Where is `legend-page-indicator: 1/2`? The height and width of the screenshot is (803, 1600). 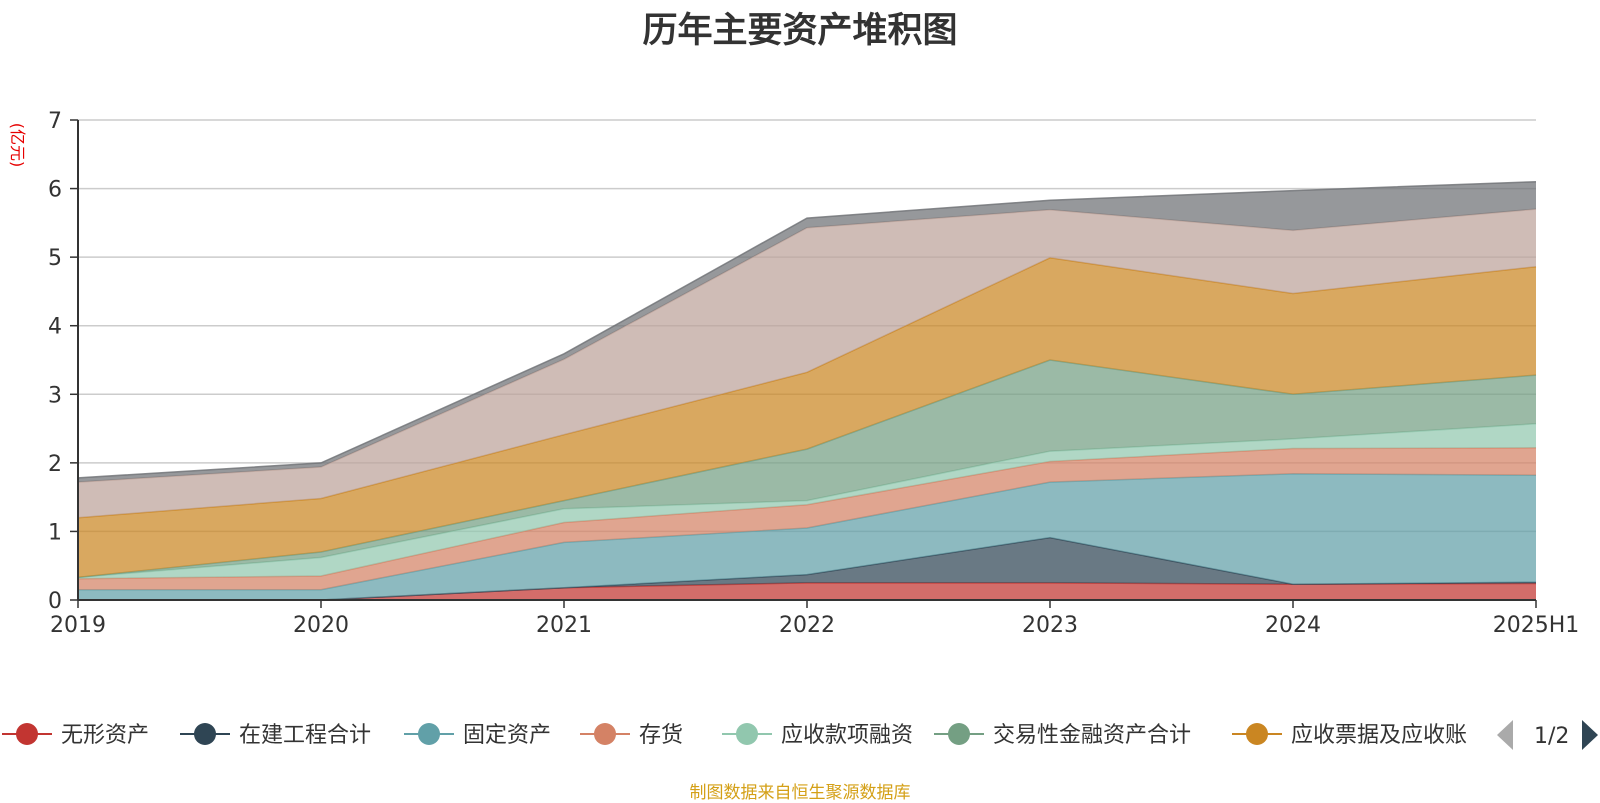
legend-page-indicator: 1/2 is located at coordinates (1551, 736).